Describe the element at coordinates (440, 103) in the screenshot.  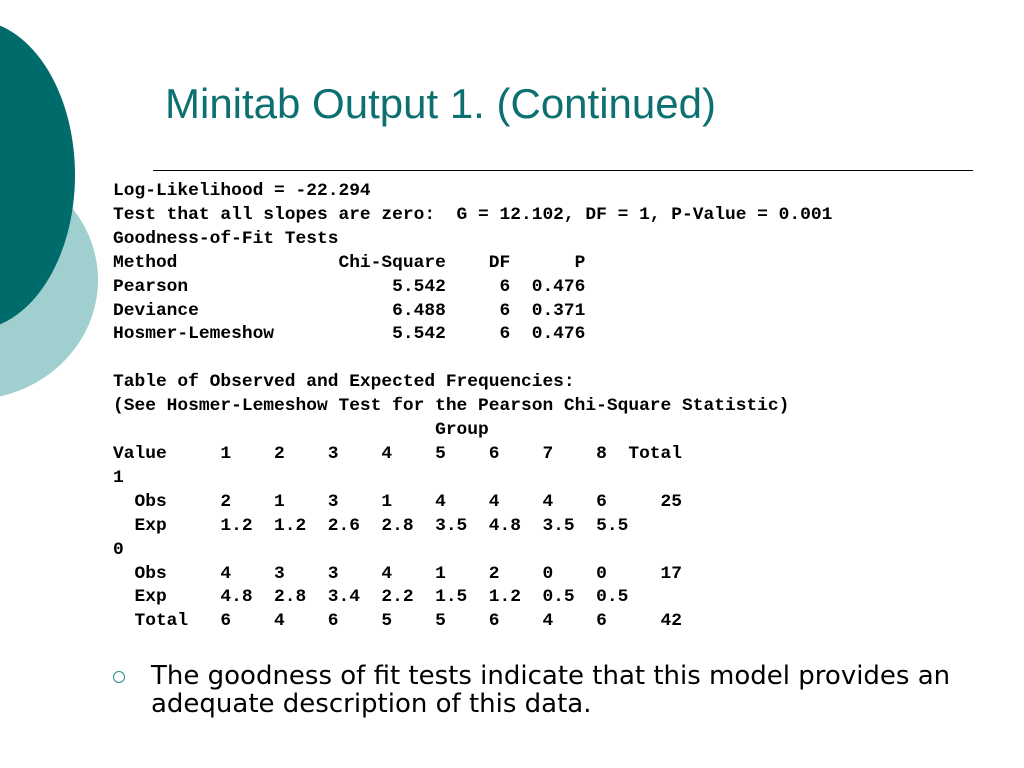
I see `slide-title: Minitab Output 1. (Continued)` at that location.